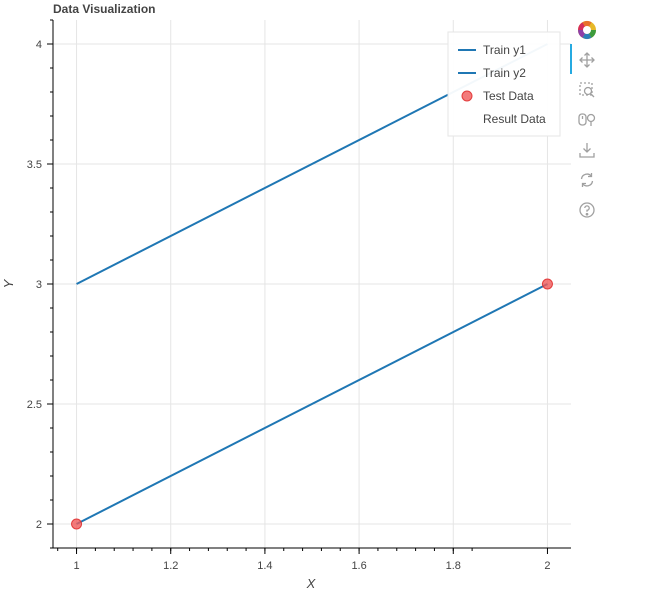 The height and width of the screenshot is (597, 651). I want to click on legend-swatch, so click(467, 96).